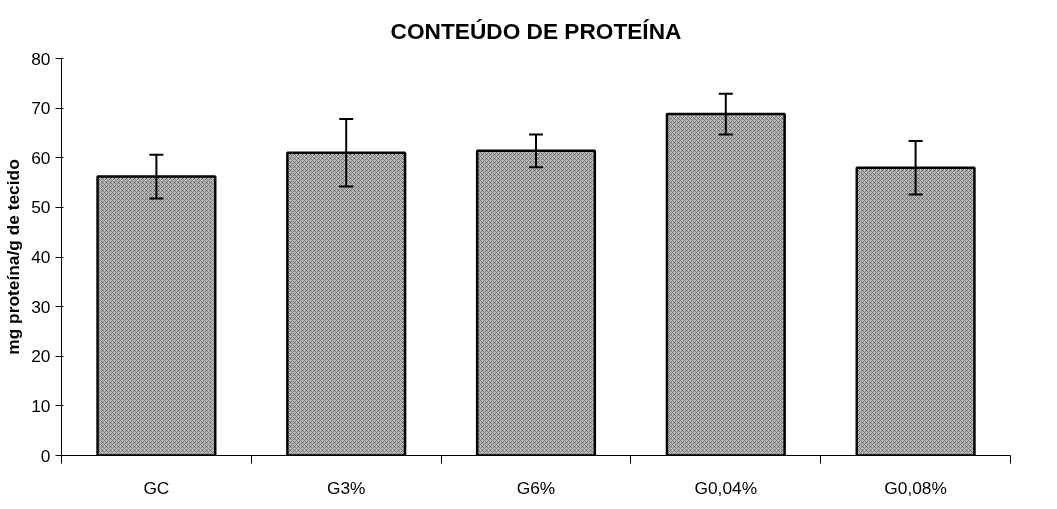  I want to click on x-tick-label: G0,08%, so click(915, 487).